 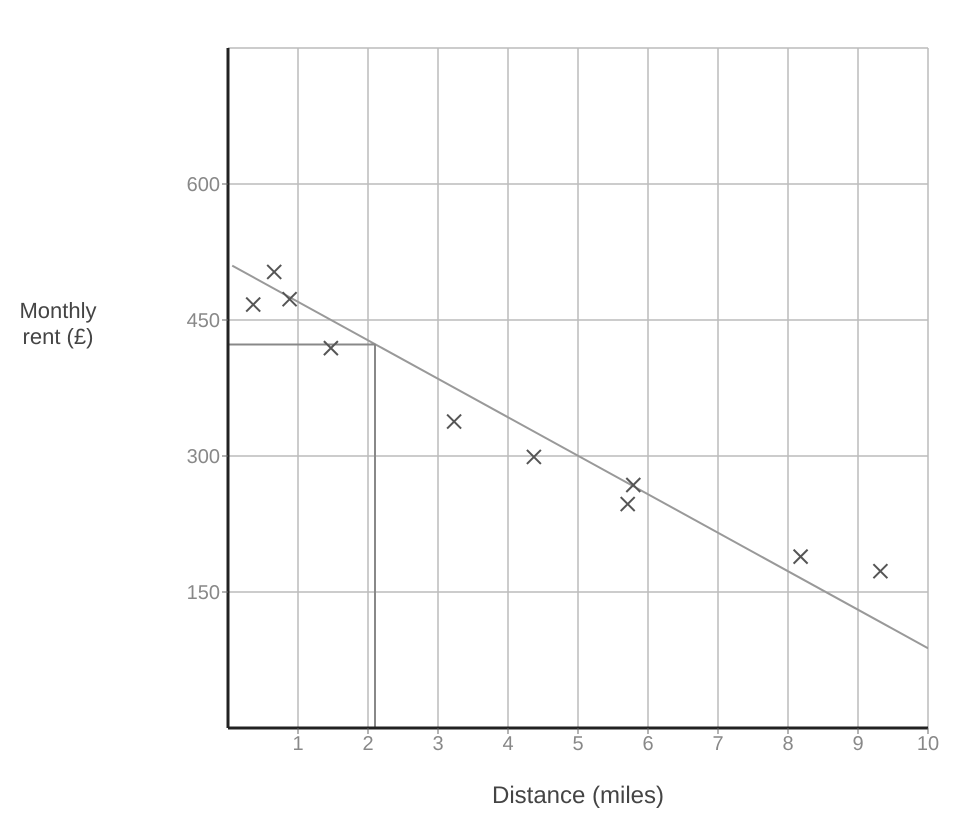 I want to click on x-tick-label: 9, so click(x=858, y=744).